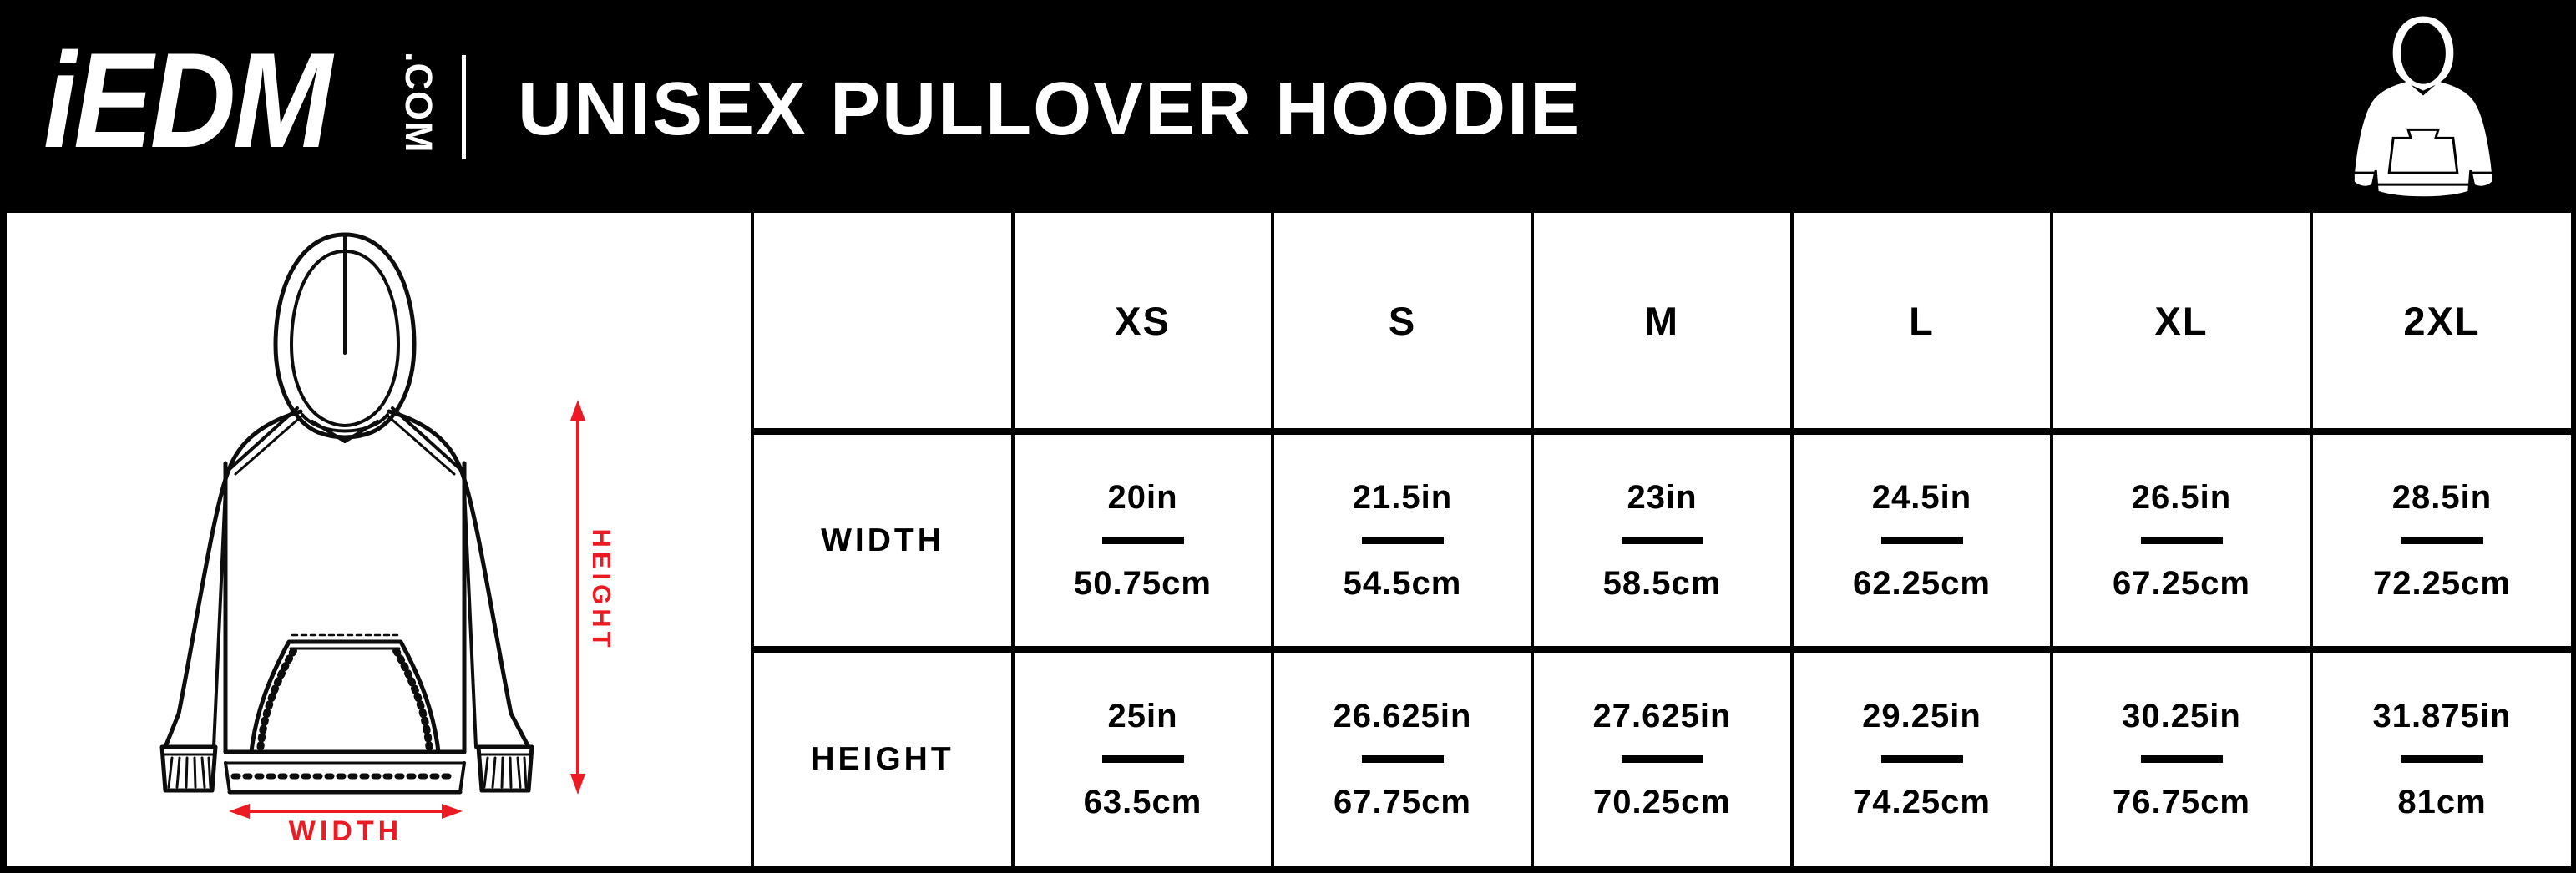  What do you see at coordinates (1662, 716) in the screenshot?
I see `inches-value: 27.625in` at bounding box center [1662, 716].